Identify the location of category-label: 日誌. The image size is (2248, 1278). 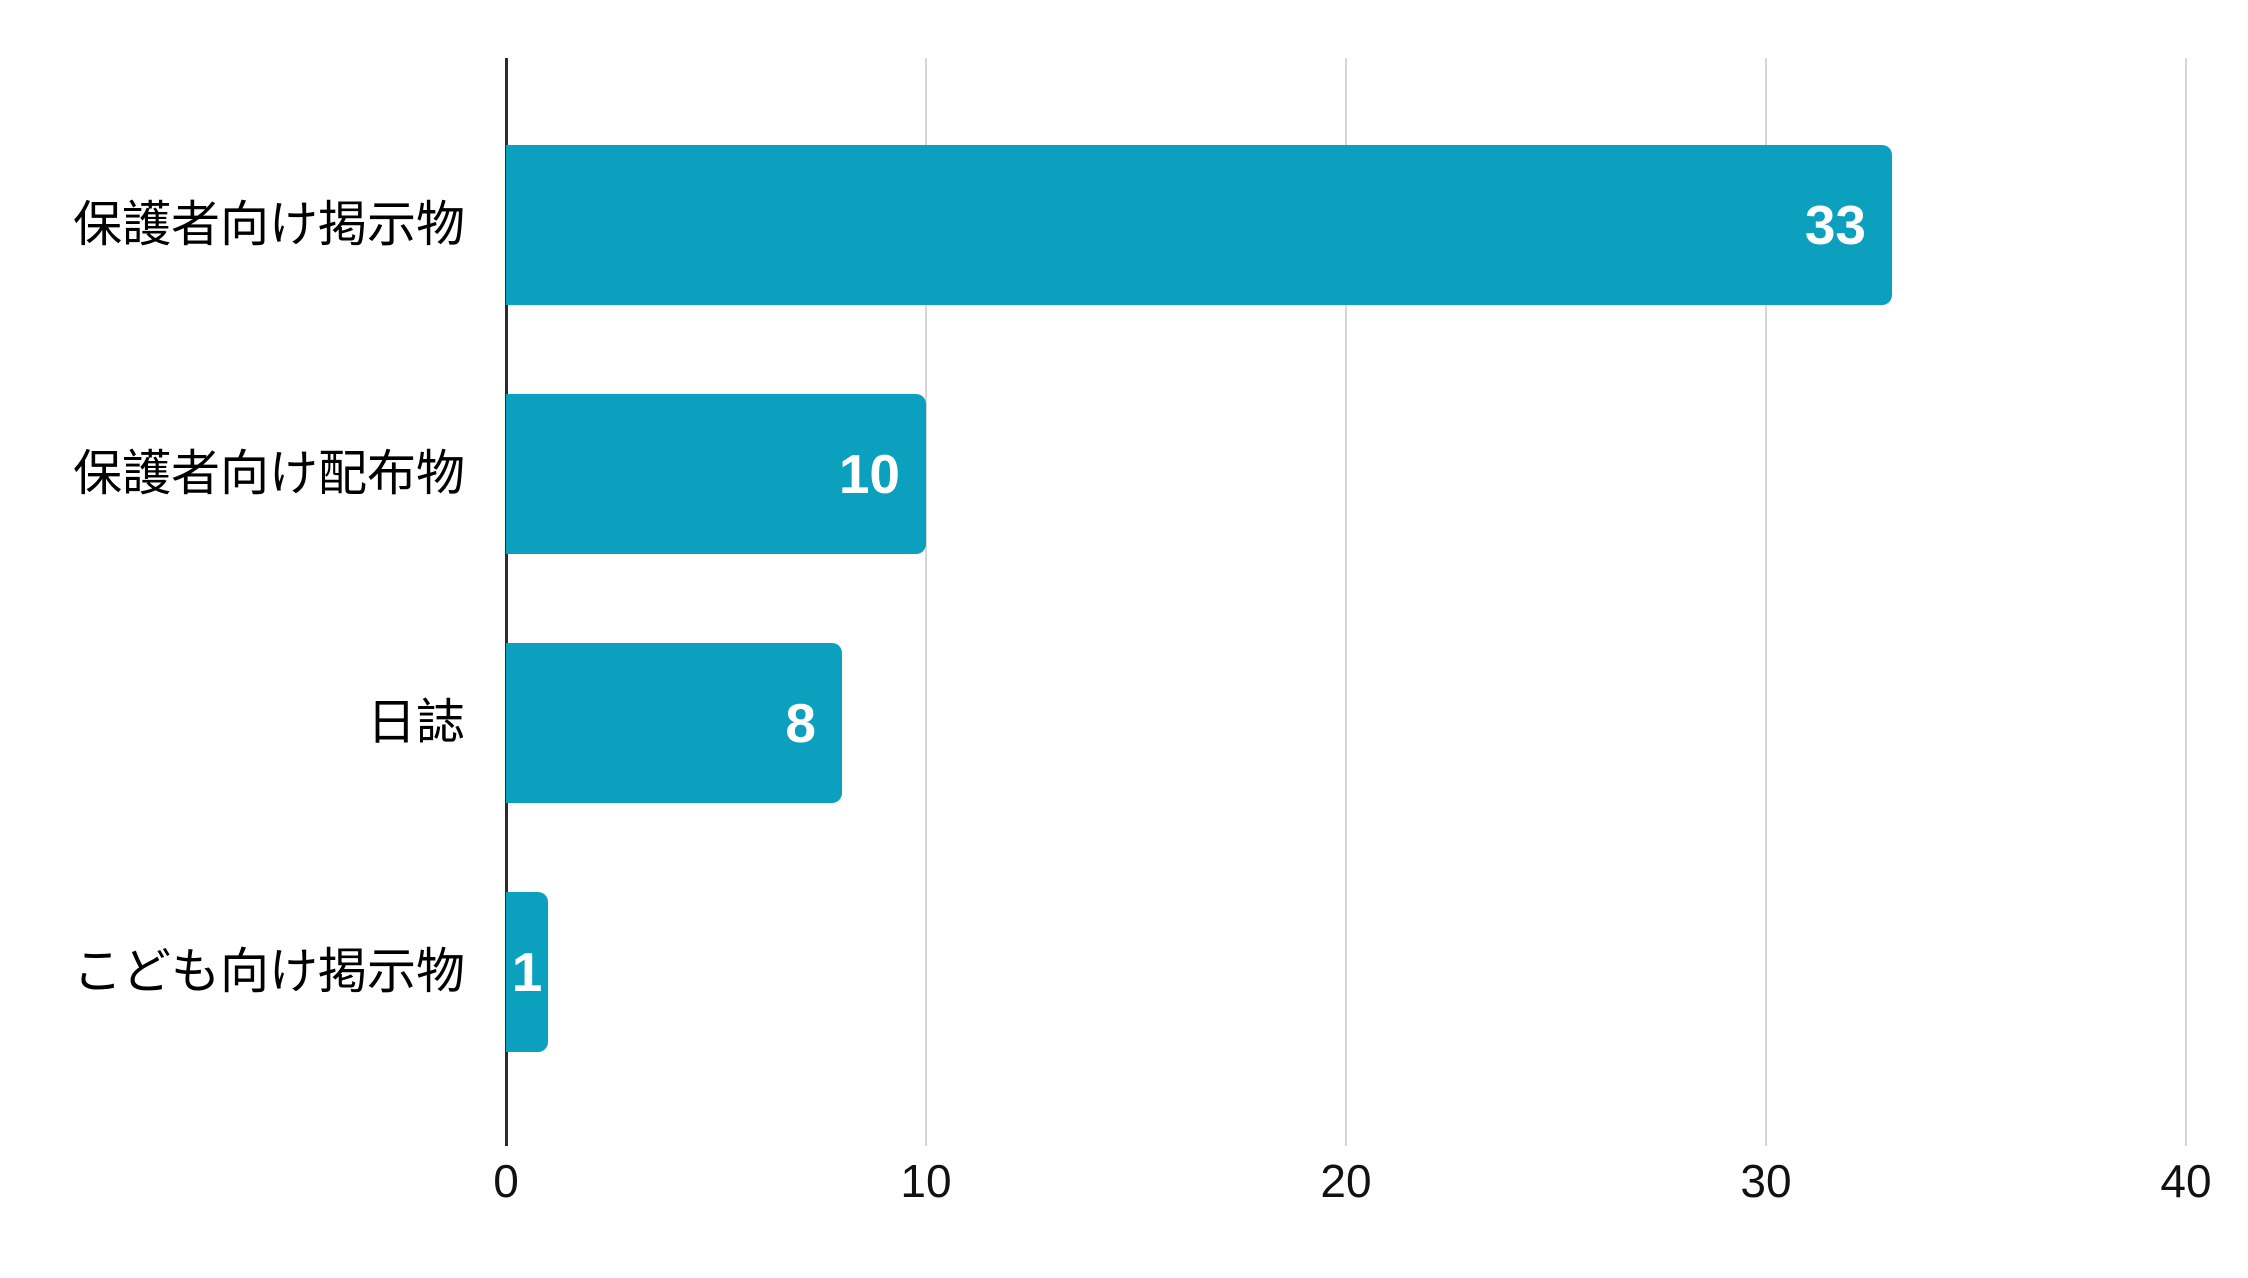
(415, 722).